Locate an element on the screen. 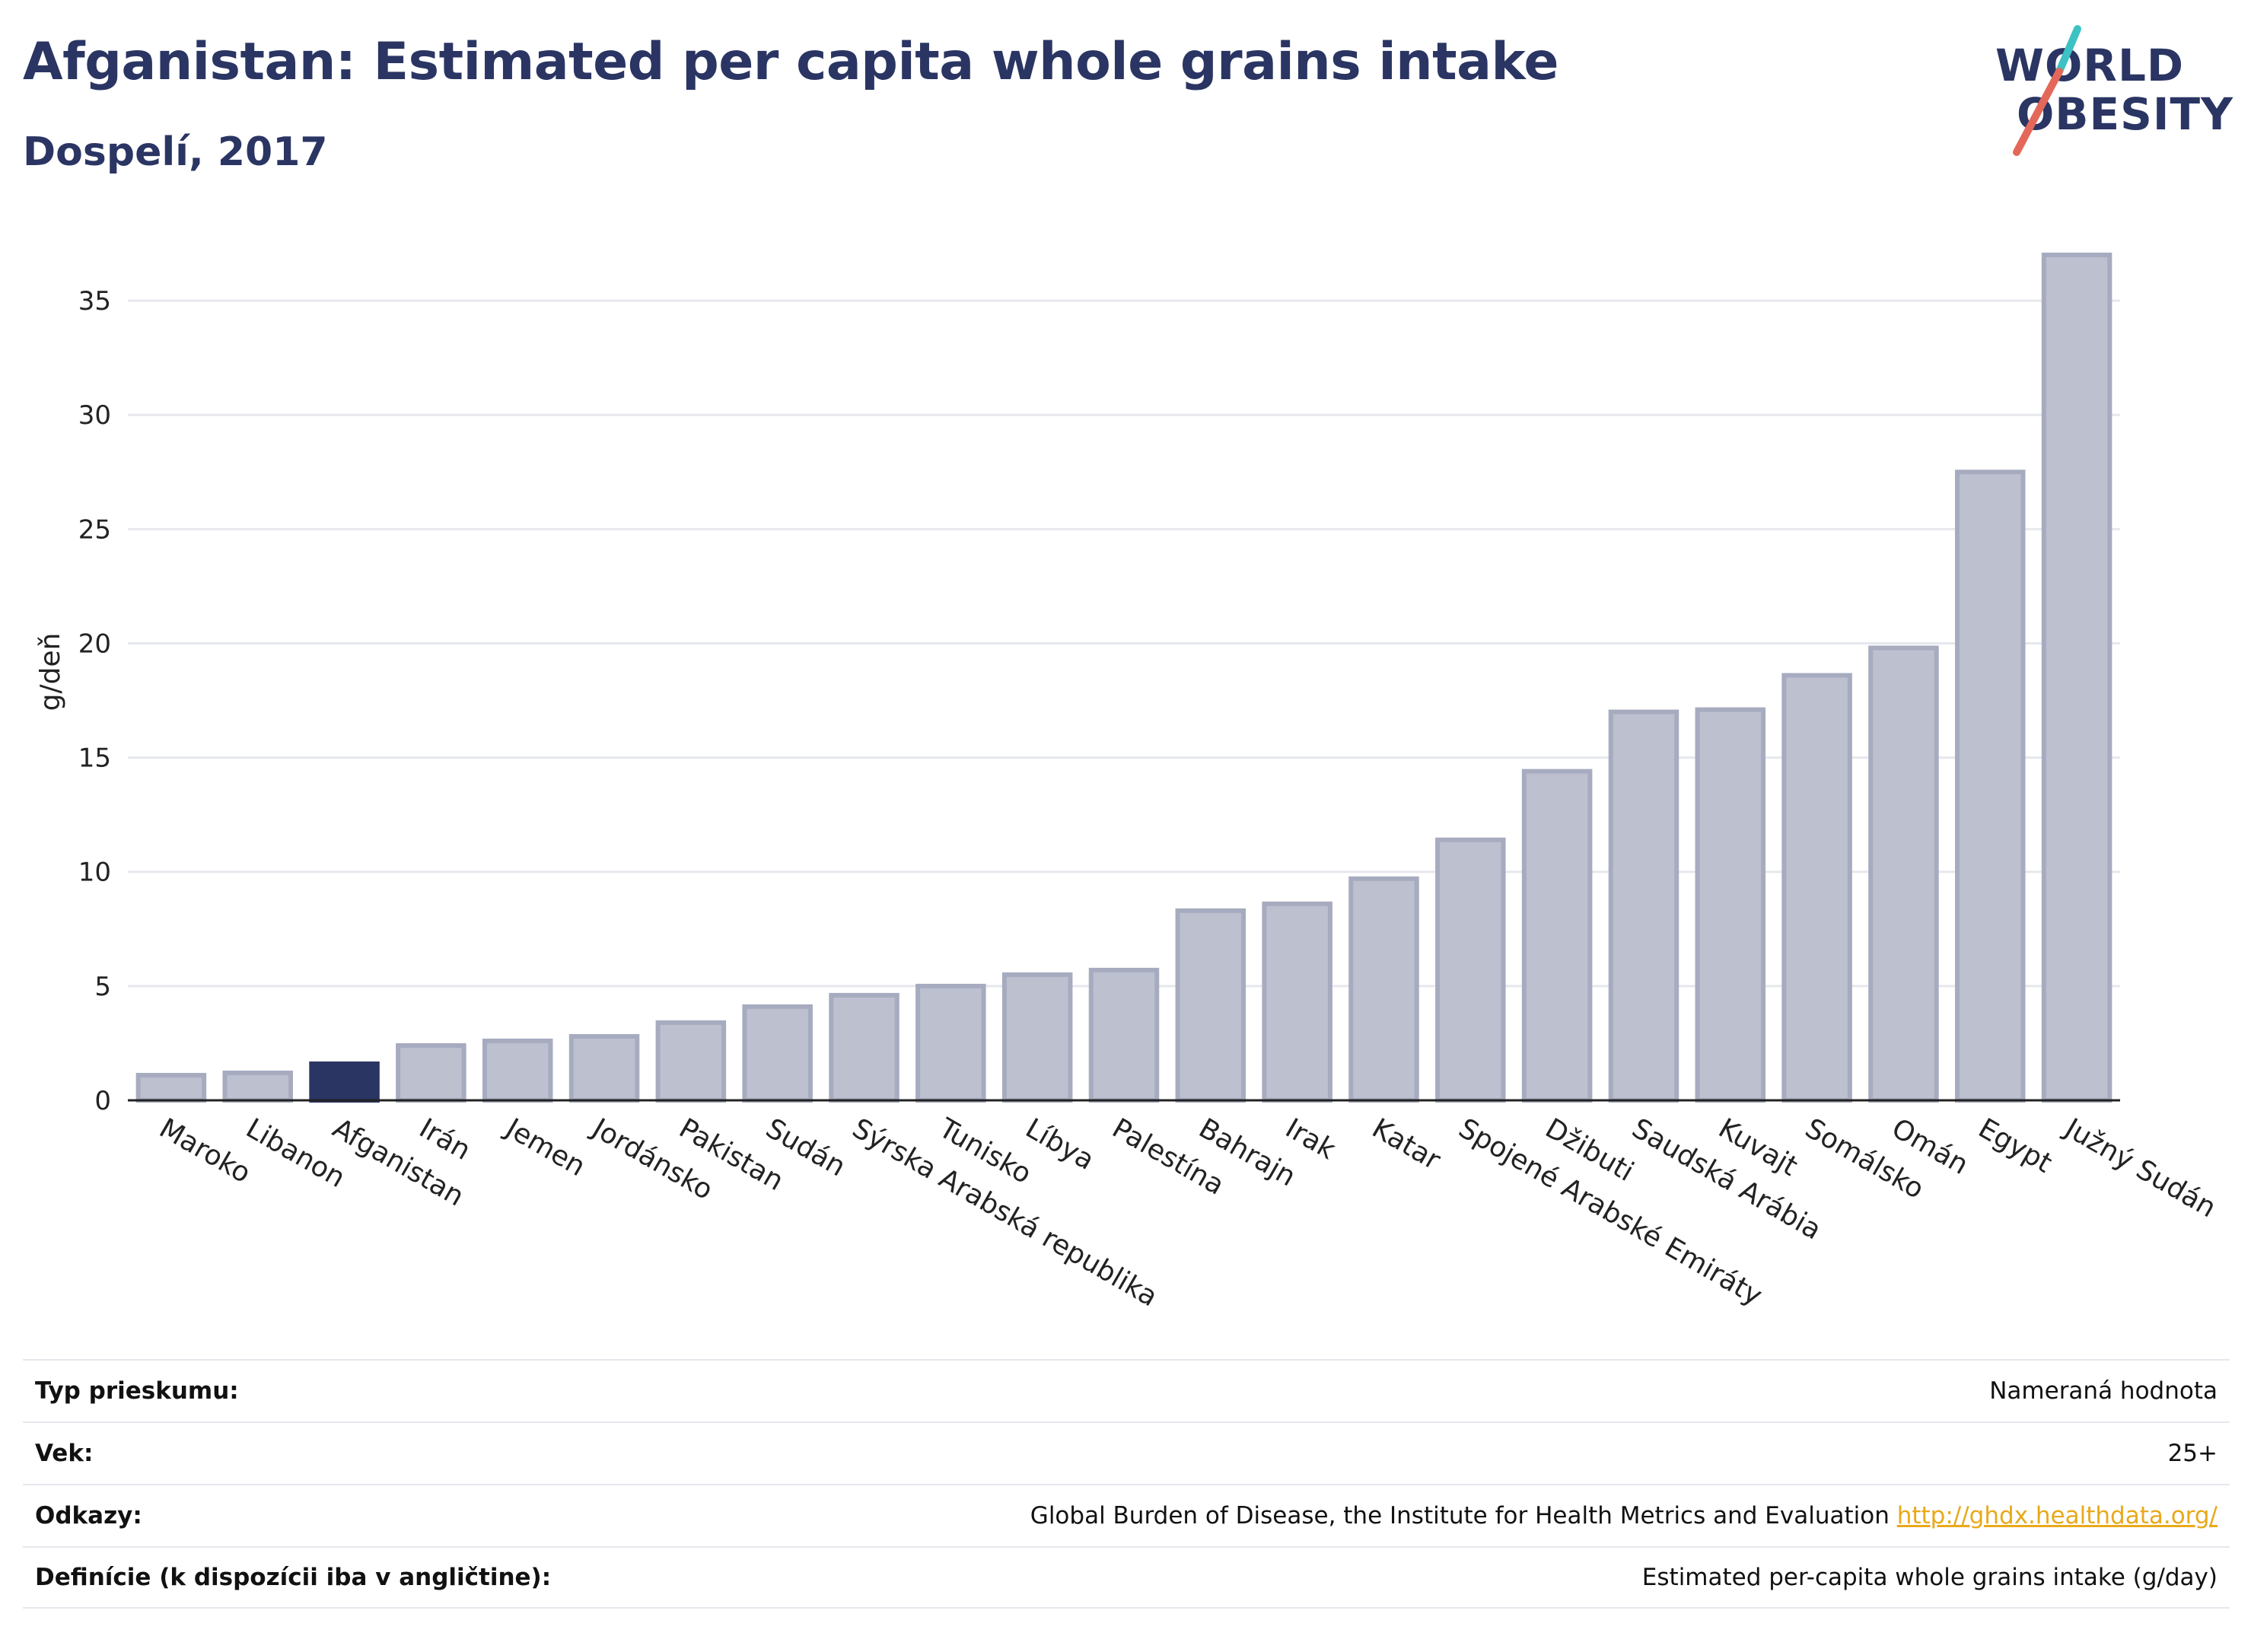 The width and height of the screenshot is (2251, 1652). x-tick-label: Egypt is located at coordinates (2015, 1145).